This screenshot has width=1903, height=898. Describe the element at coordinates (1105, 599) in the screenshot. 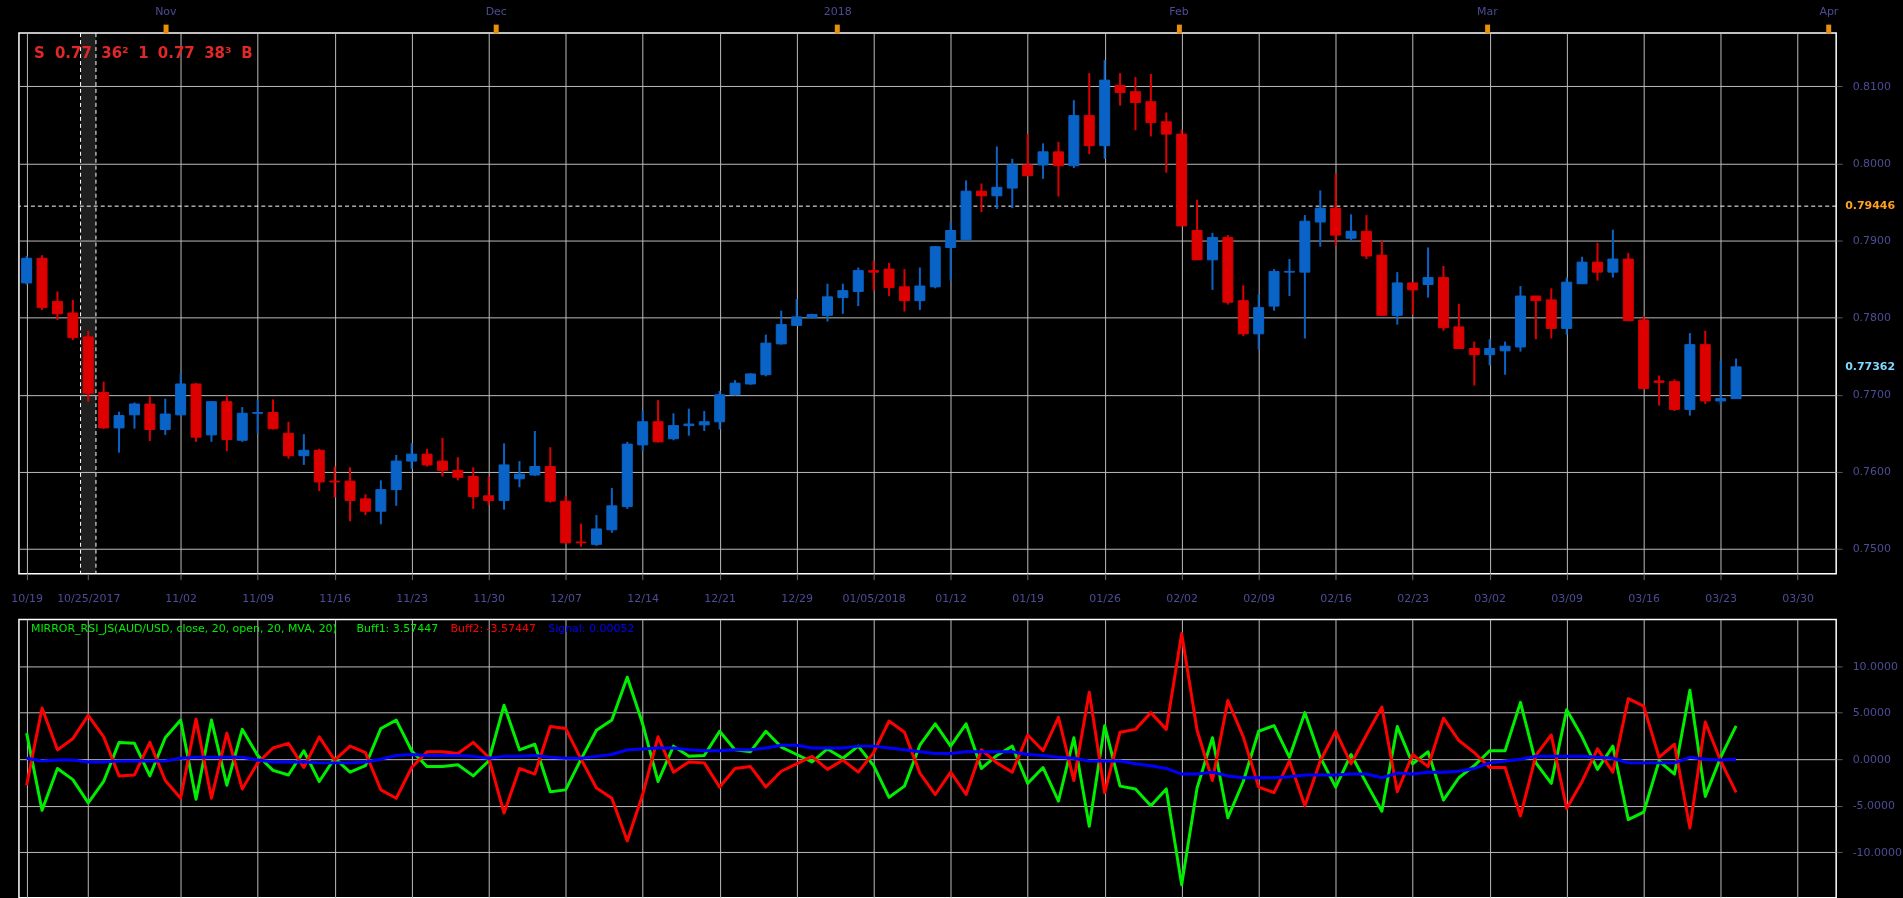

I see `x-tick-label: 01/26` at that location.